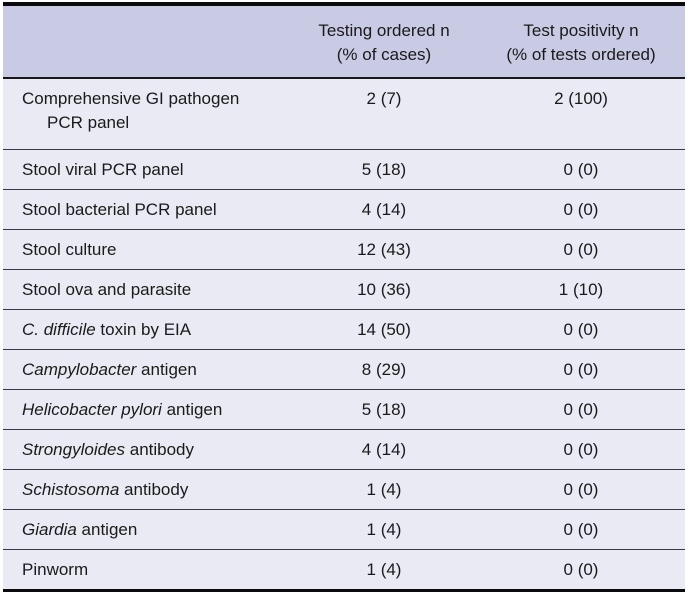 The height and width of the screenshot is (602, 694). I want to click on test-name-cell: Comprehensive GI pathogen PCR panel, so click(147, 114).